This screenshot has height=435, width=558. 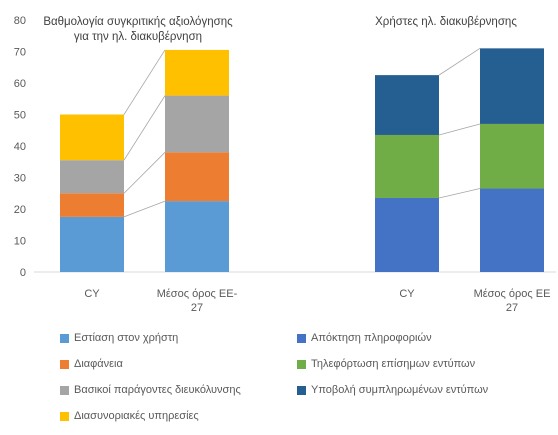 I want to click on legend-label: Εστίαση στον χρήστη, so click(x=126, y=338).